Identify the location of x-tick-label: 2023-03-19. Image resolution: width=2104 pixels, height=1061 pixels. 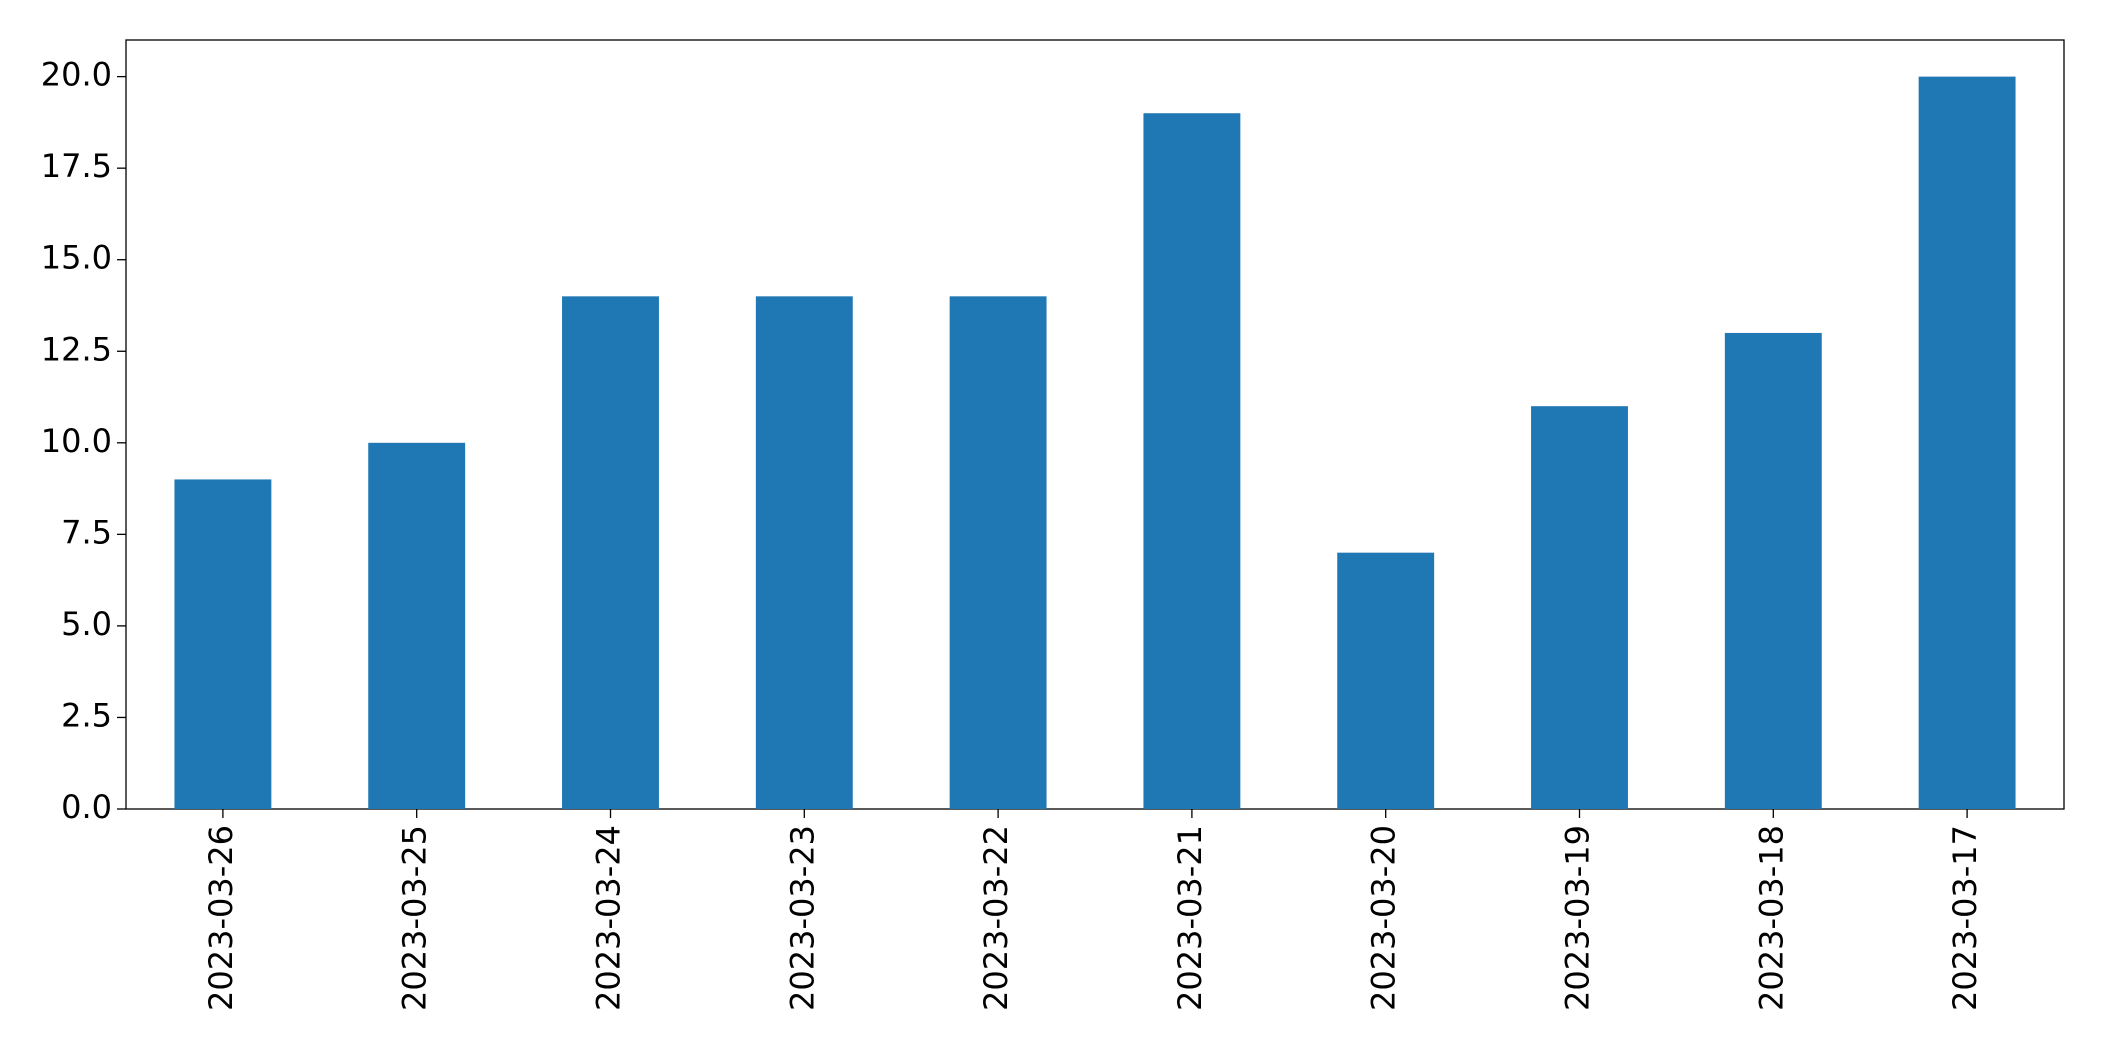
(1578, 918).